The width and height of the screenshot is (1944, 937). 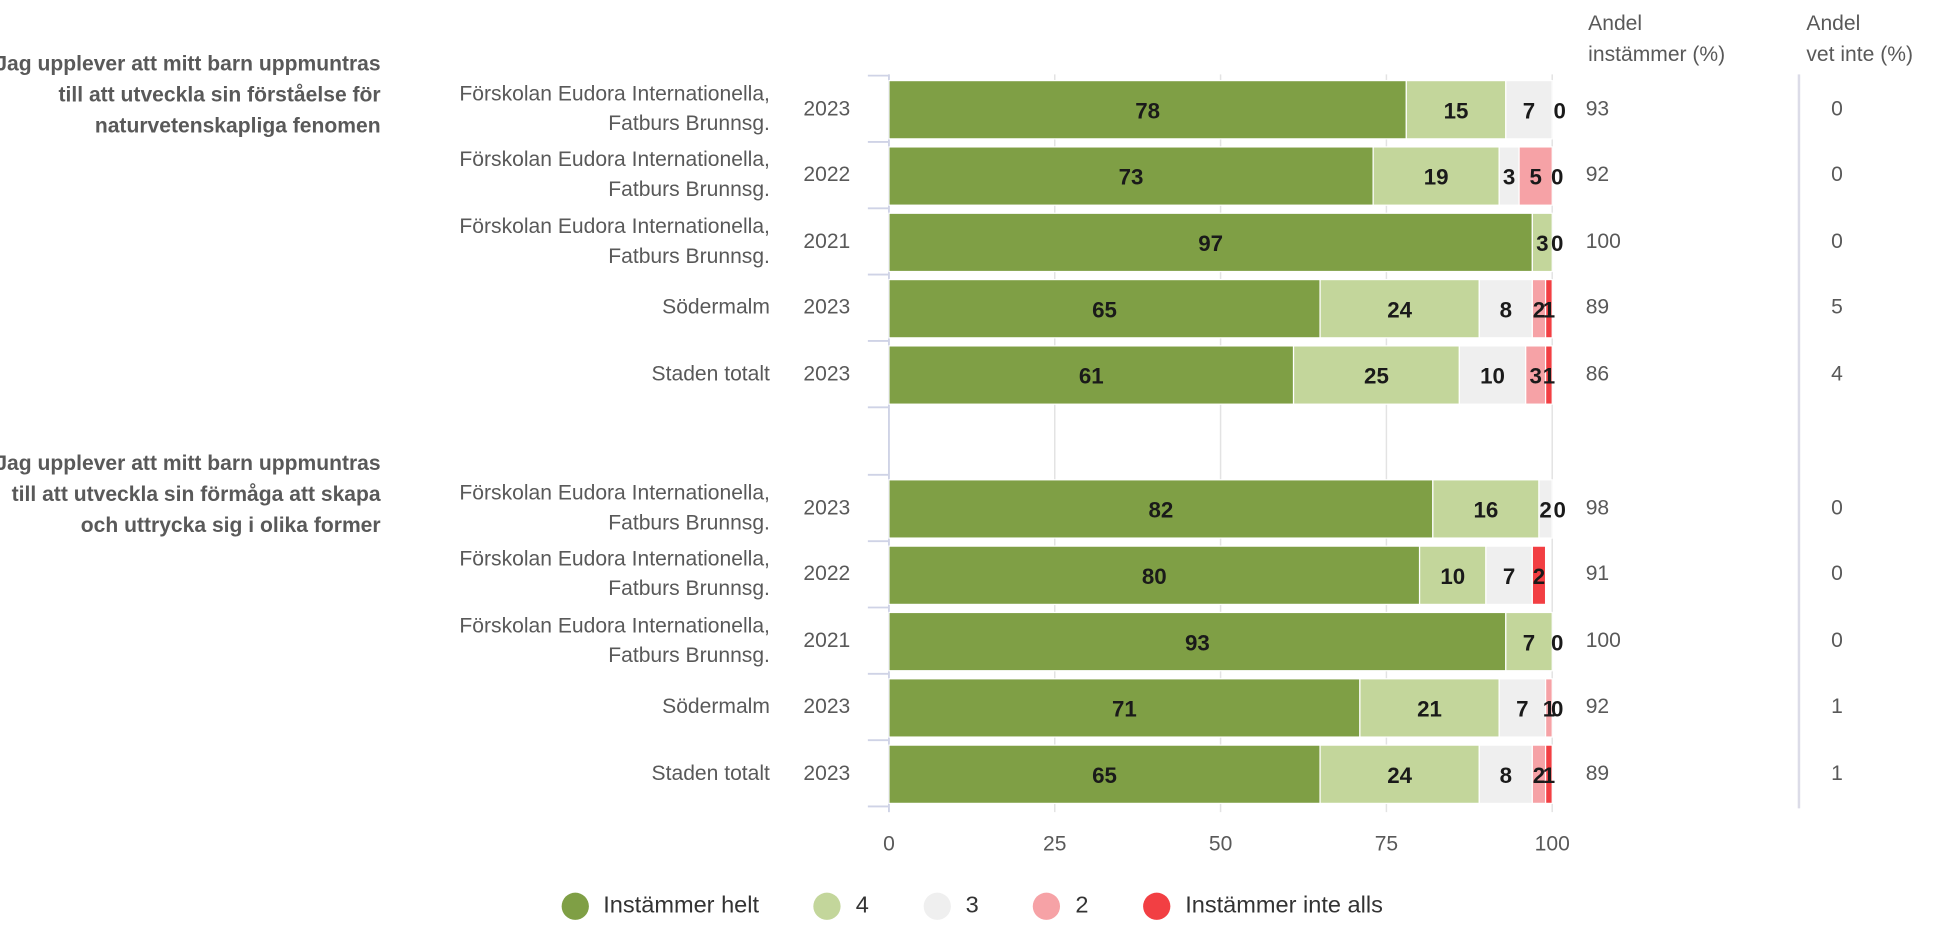 What do you see at coordinates (1837, 772) in the screenshot?
I see `andel-vet-inte-value: 1` at bounding box center [1837, 772].